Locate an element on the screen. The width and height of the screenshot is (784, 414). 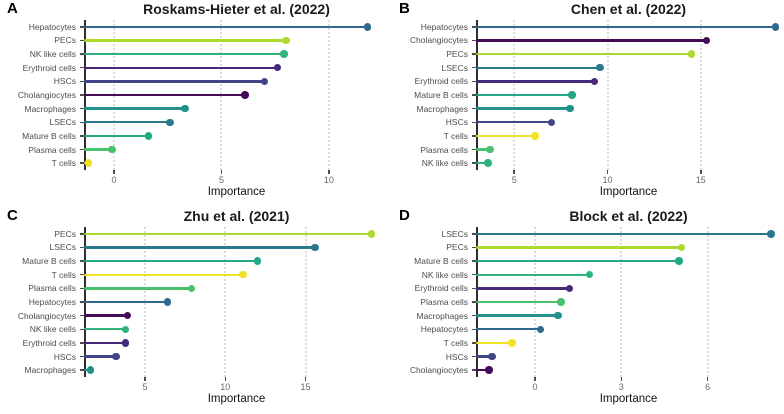
x-tick-label: 6 is located at coordinates (708, 387).